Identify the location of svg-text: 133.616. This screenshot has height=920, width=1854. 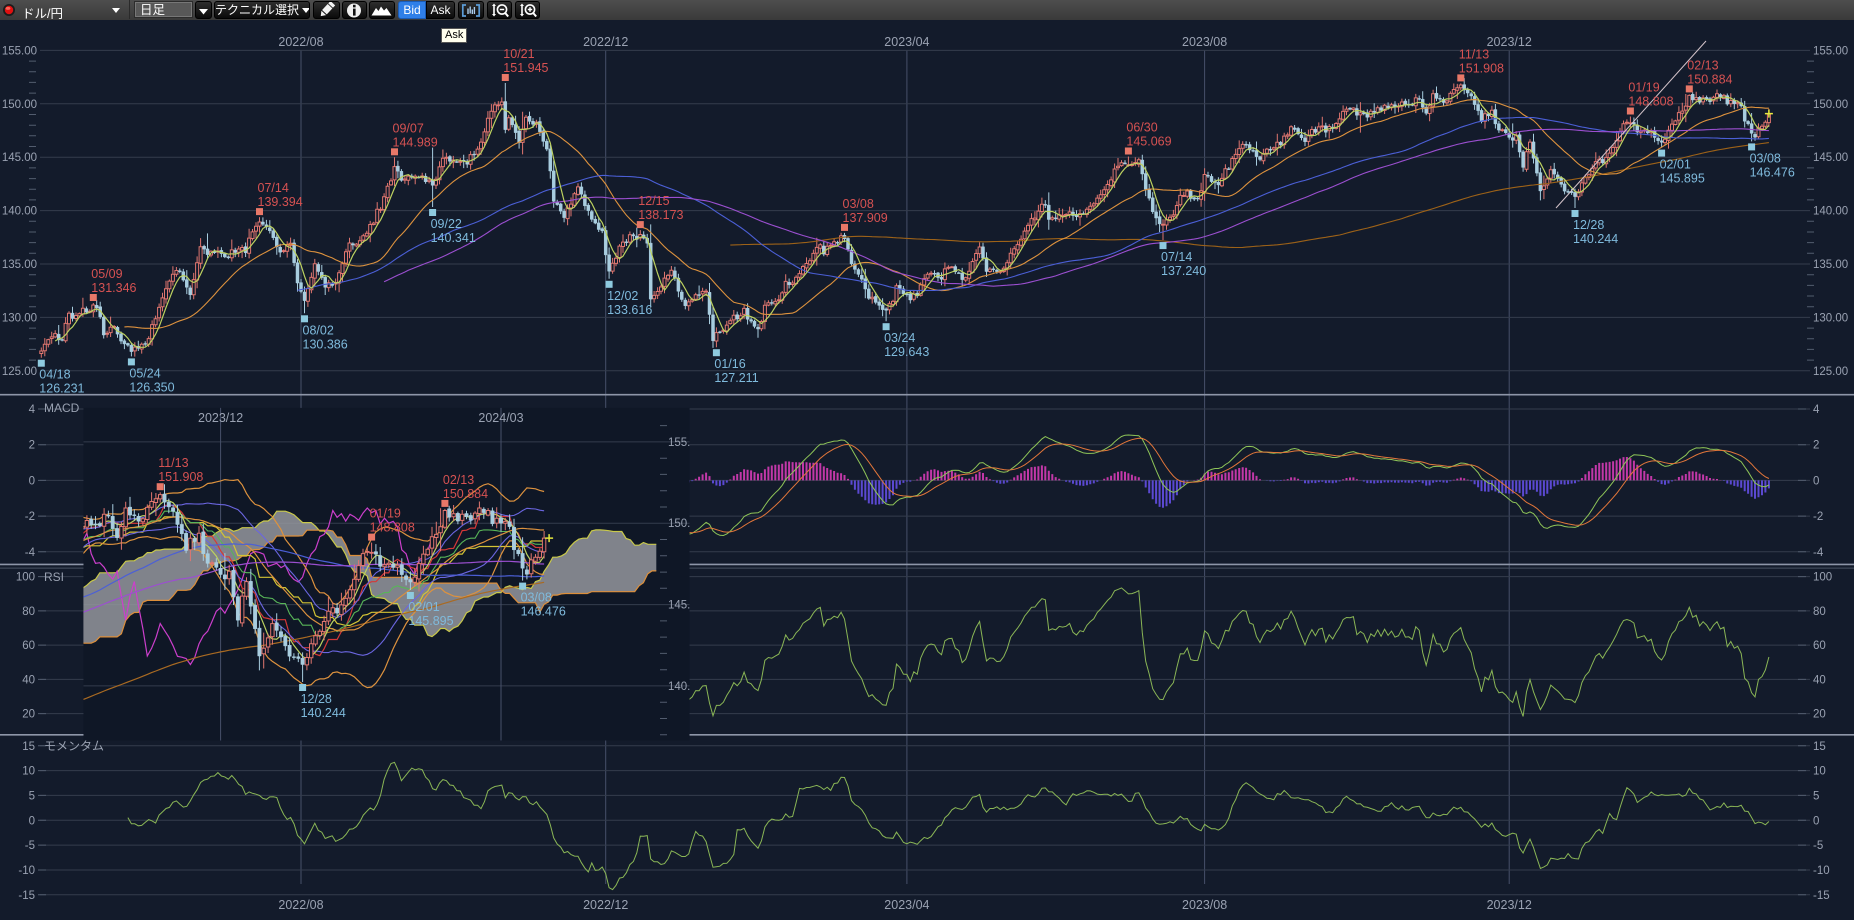
(629, 310).